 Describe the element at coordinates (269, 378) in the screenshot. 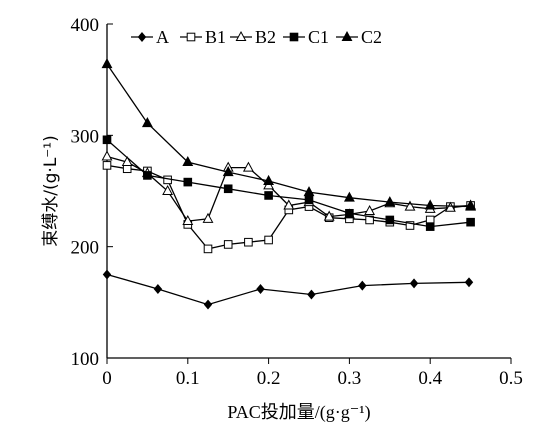

I see `x-tick-label: 0.2` at that location.